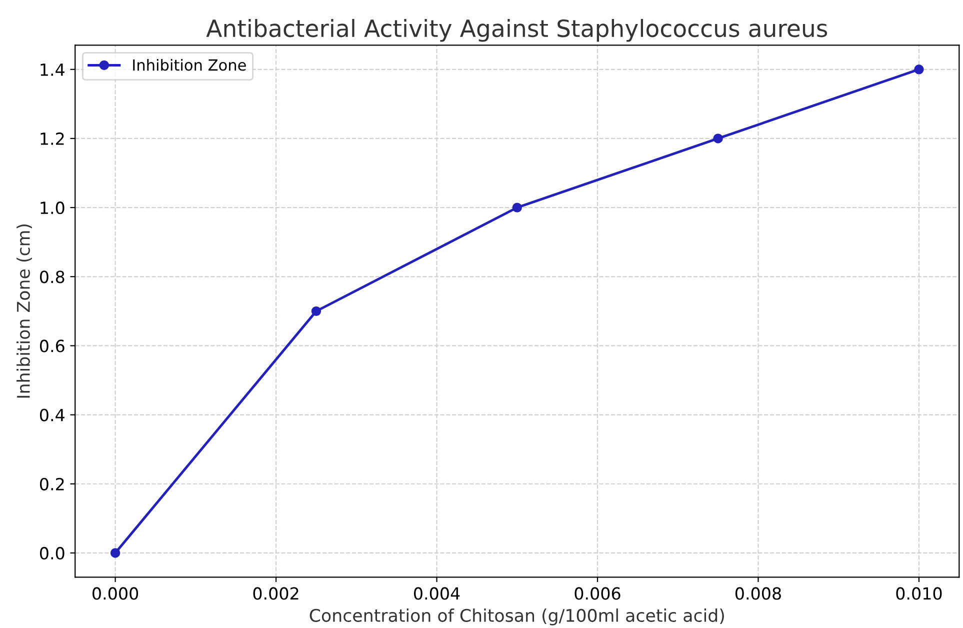 This screenshot has height=628, width=963. I want to click on x-tick-label: 0.000, so click(115, 593).